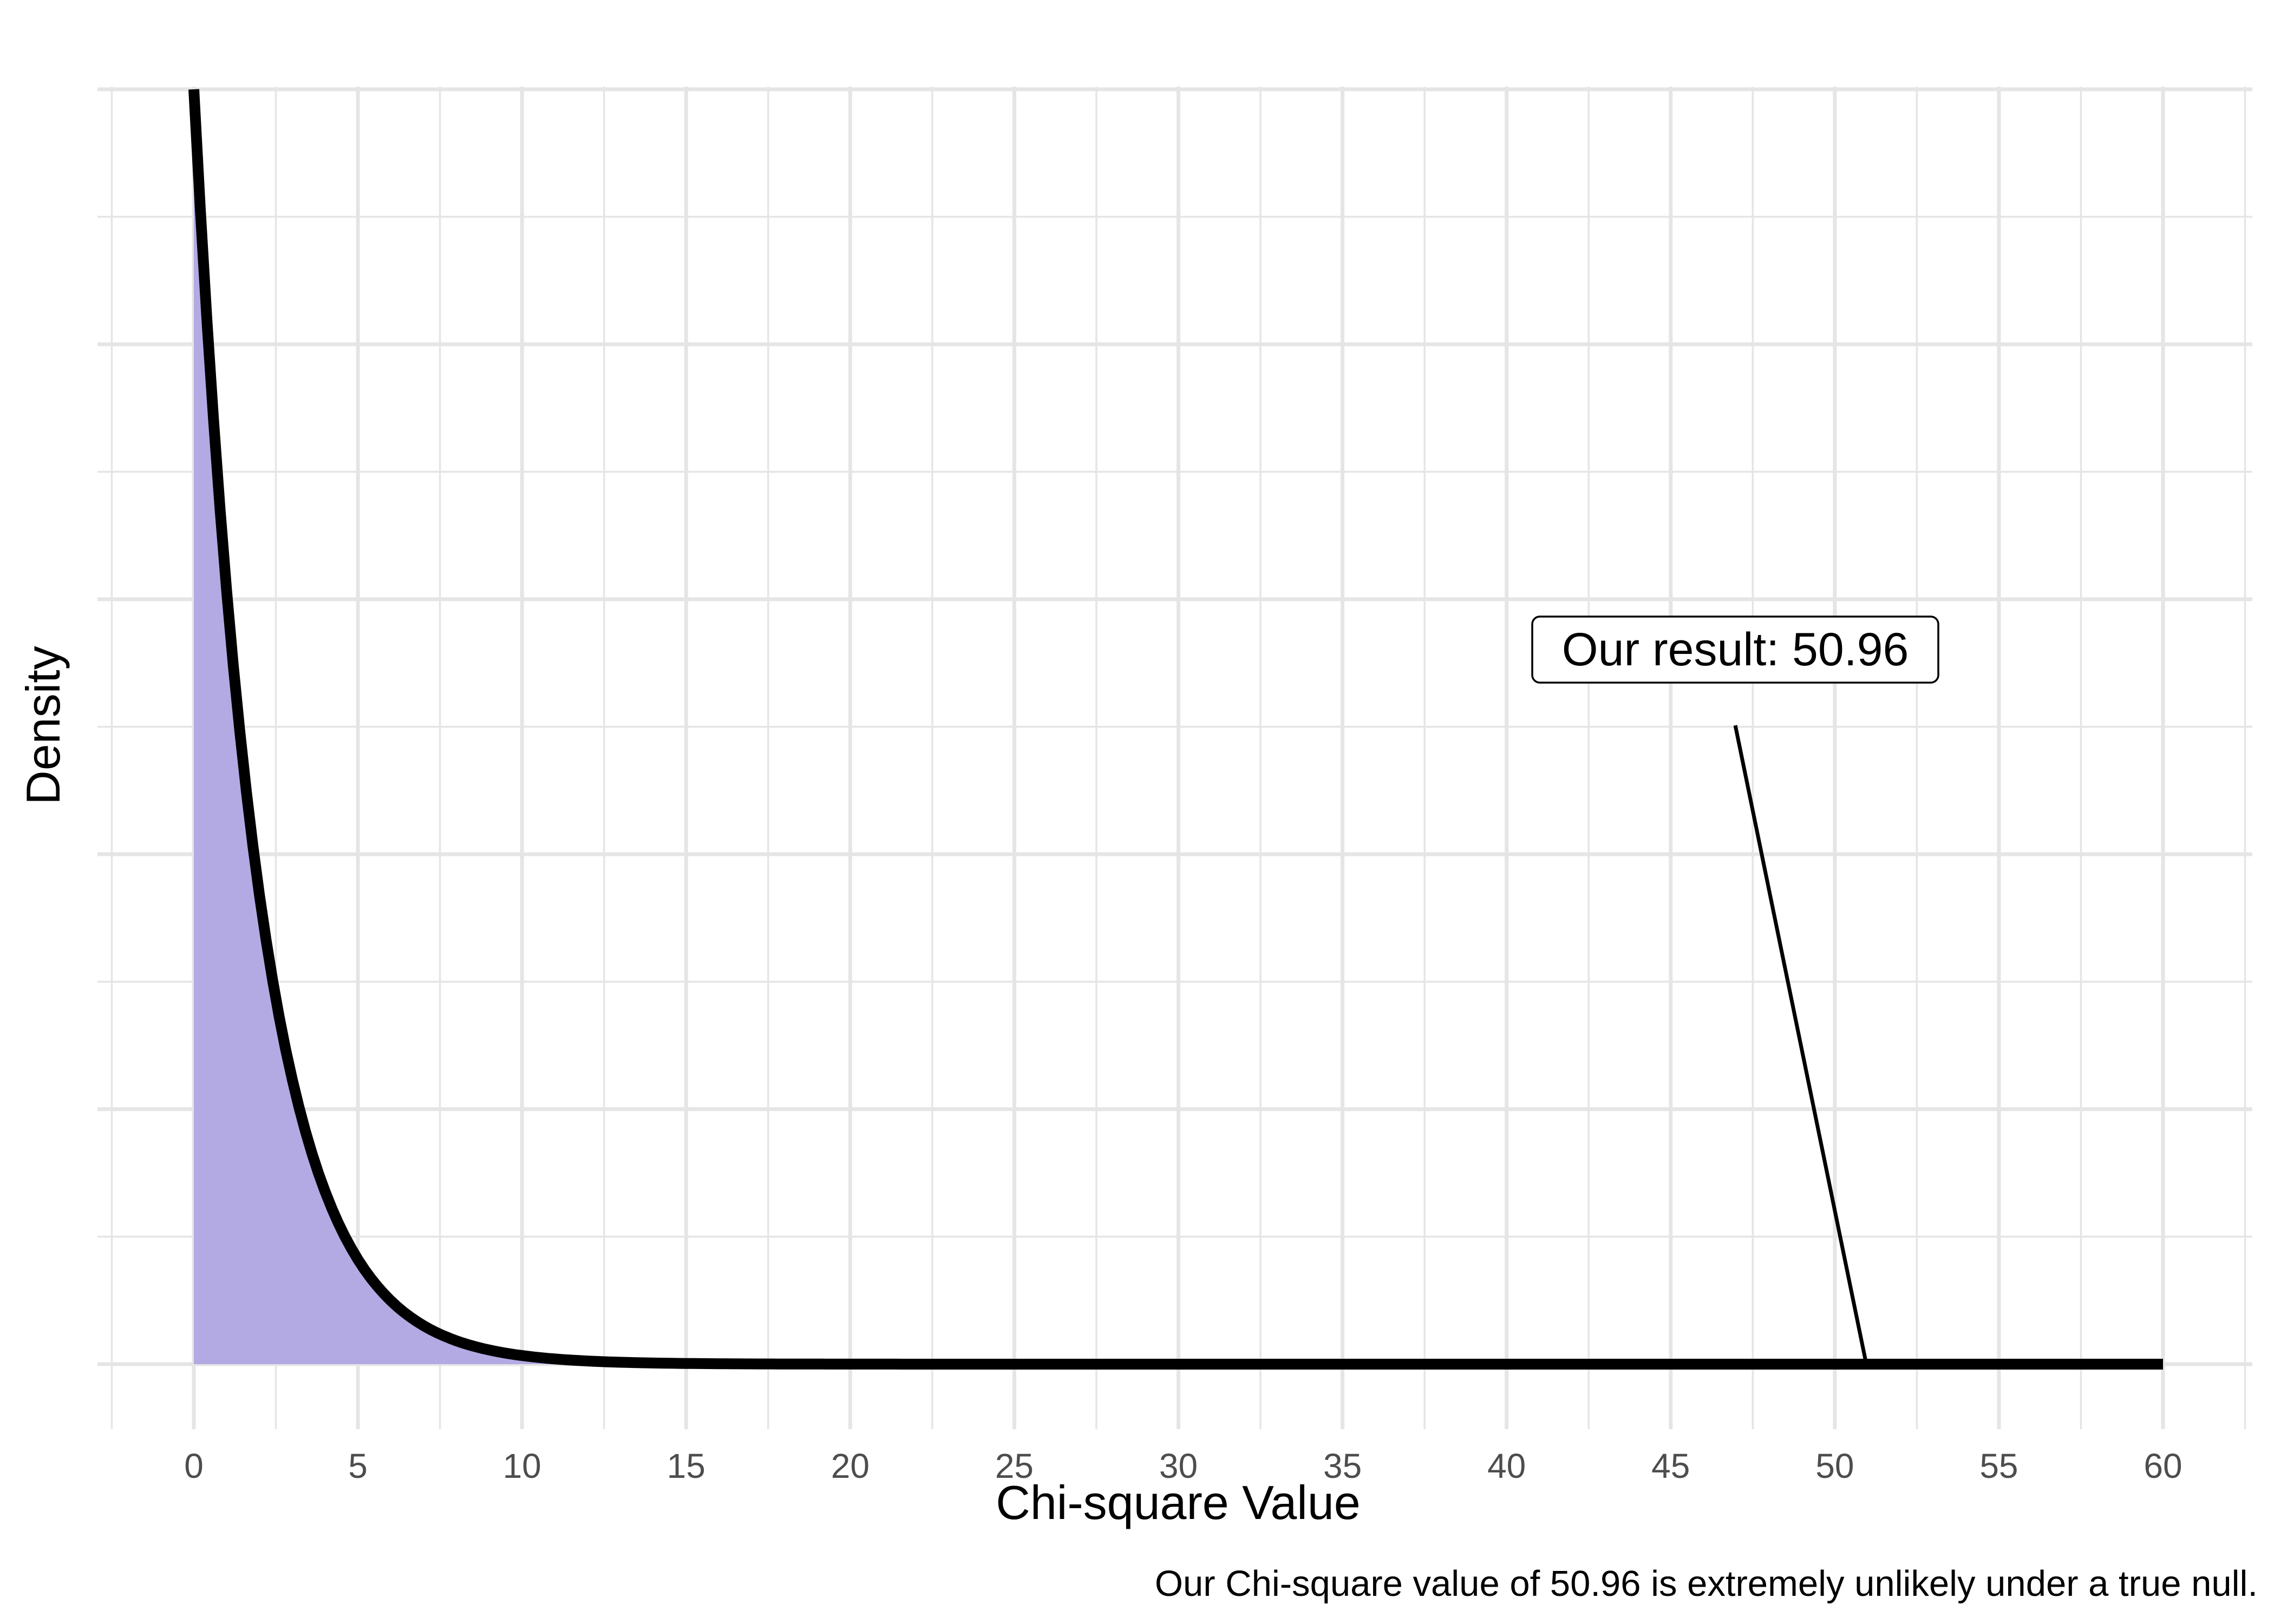 This screenshot has width=2274, height=1624. Describe the element at coordinates (43, 725) in the screenshot. I see `y-axis-title: Density` at that location.